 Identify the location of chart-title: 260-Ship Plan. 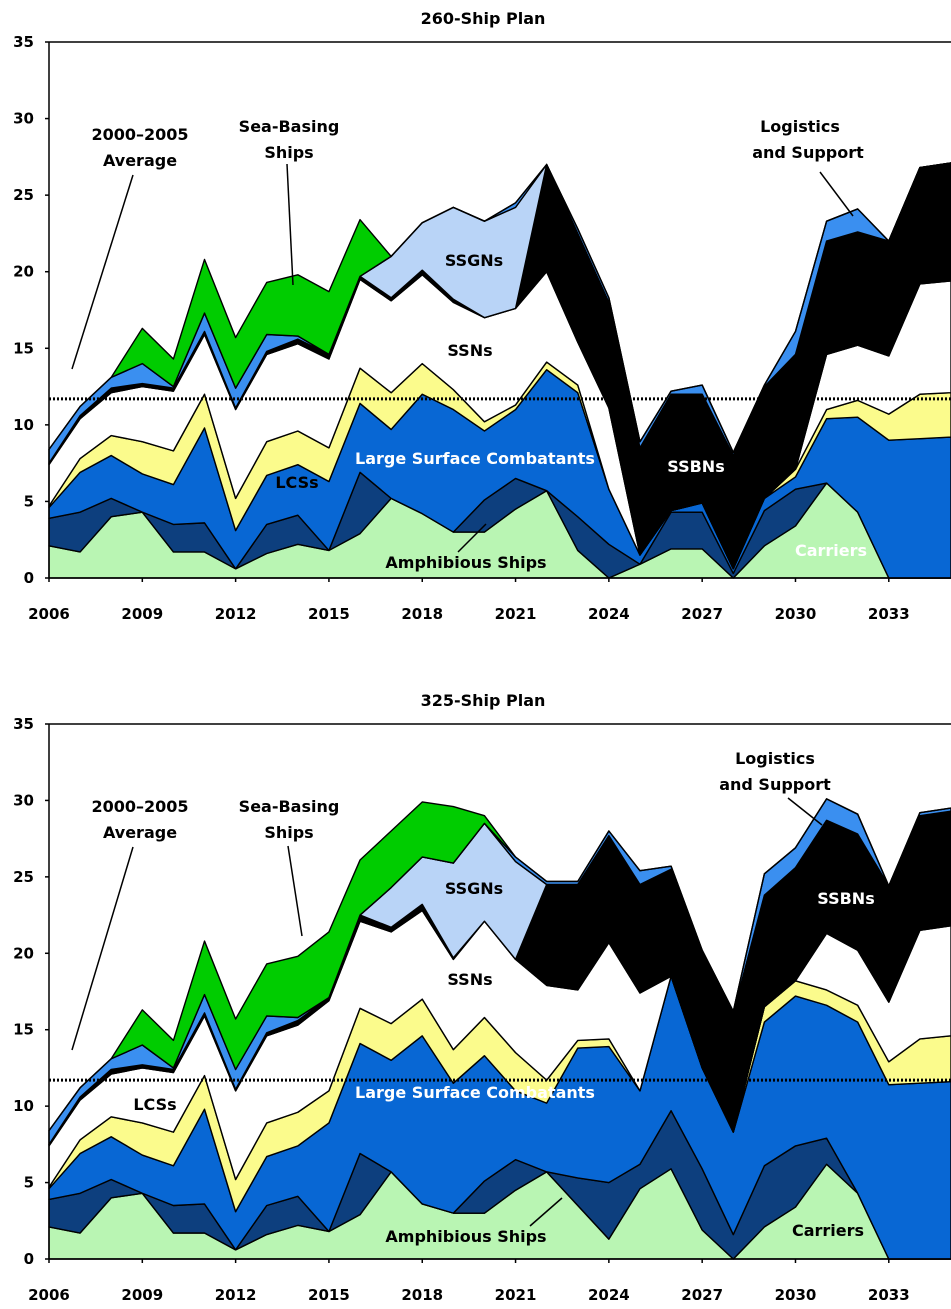
(483, 18).